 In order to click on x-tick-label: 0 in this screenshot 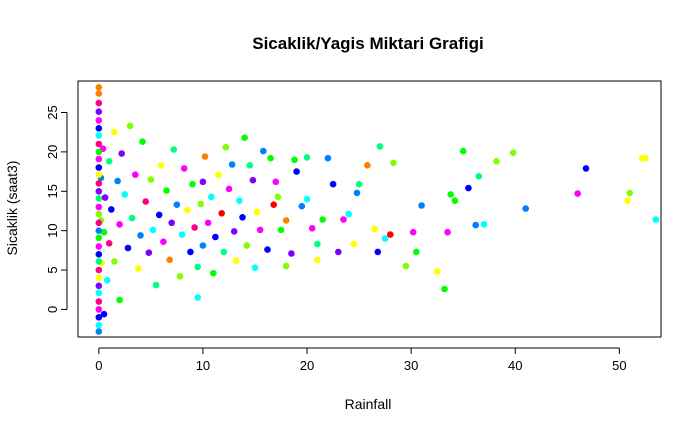, I will do `click(98, 365)`.